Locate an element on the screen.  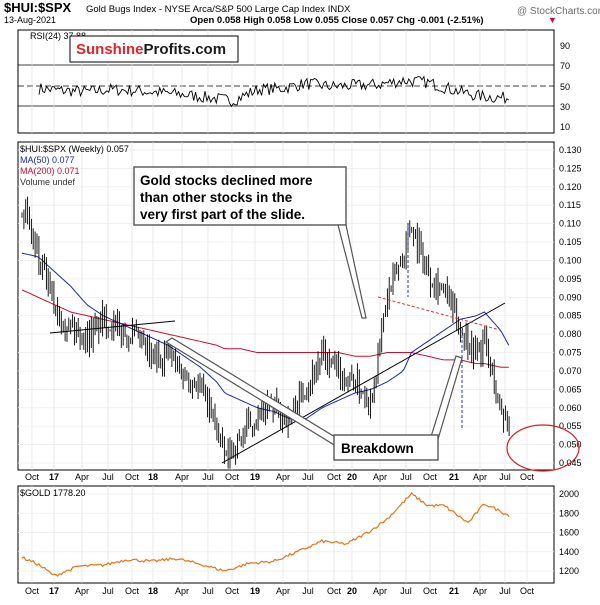
rsi-tick-50: 50 is located at coordinates (565, 87).